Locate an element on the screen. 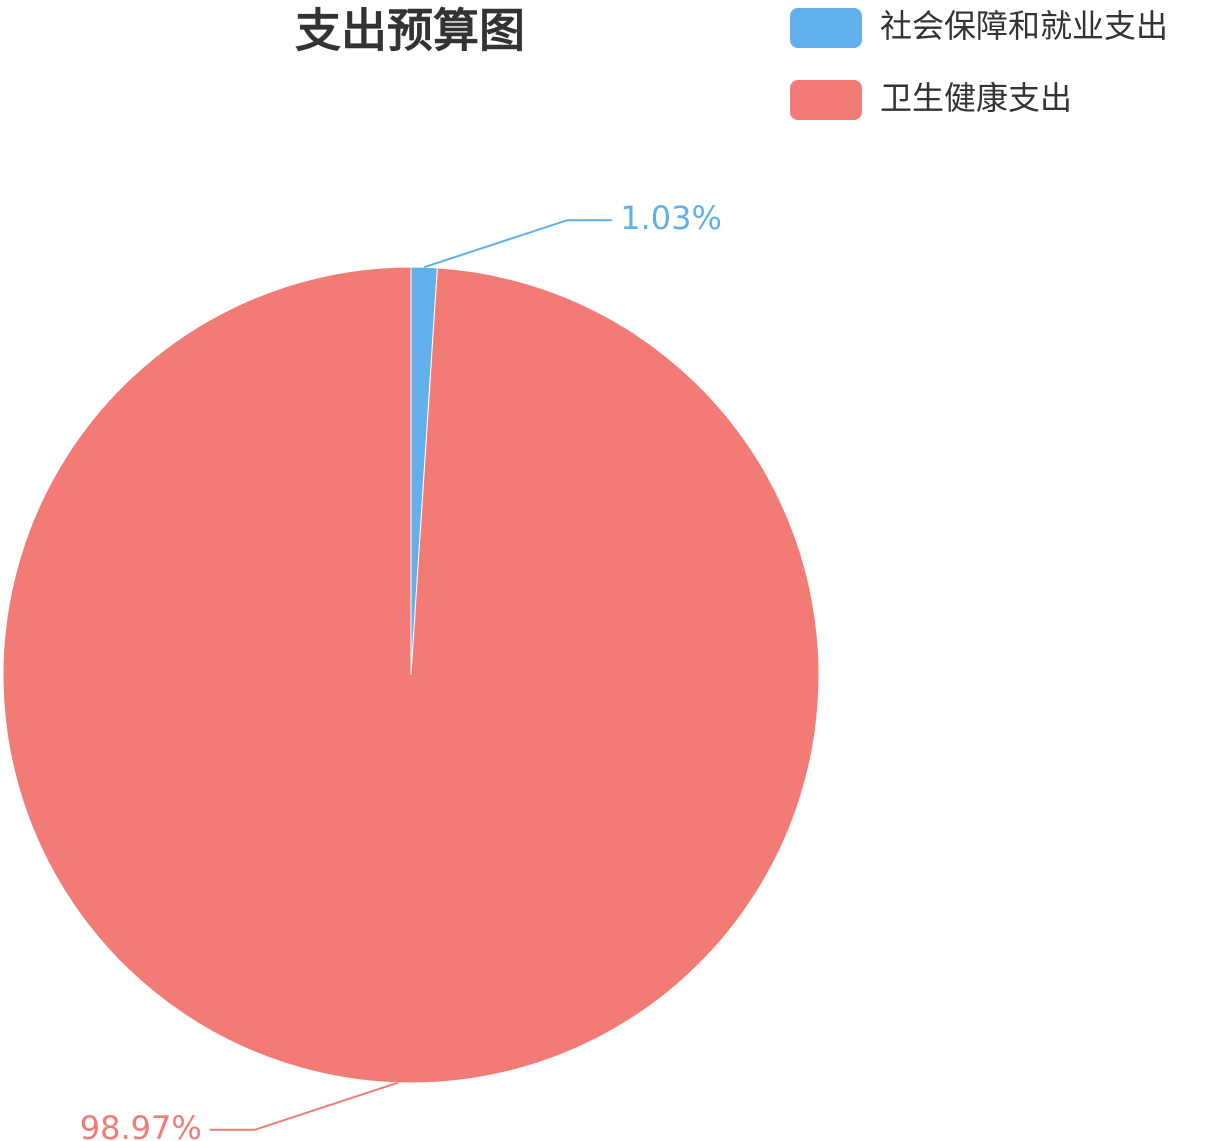 This screenshot has height=1141, width=1208. data-label: 98.97% is located at coordinates (141, 1125).